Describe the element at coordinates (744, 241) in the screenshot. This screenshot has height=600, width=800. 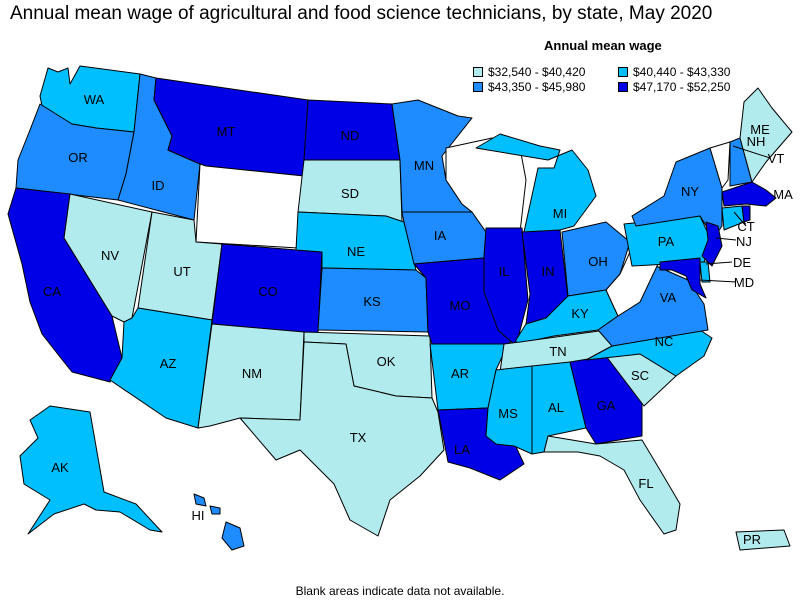
I see `state-label-nj: NJ` at that location.